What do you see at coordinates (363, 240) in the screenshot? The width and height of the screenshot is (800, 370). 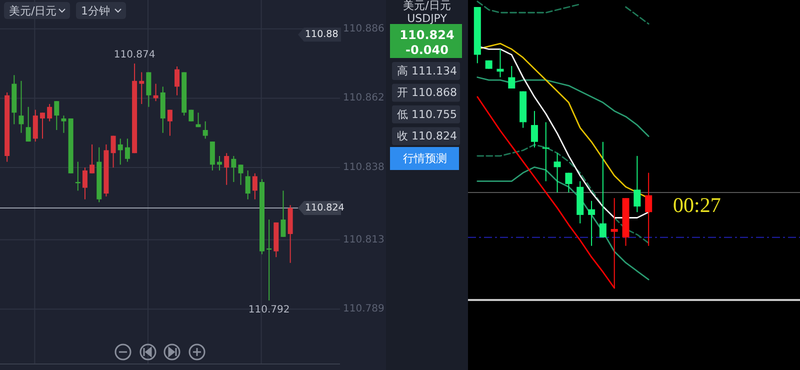 I see `y-tick-label: 110.813` at bounding box center [363, 240].